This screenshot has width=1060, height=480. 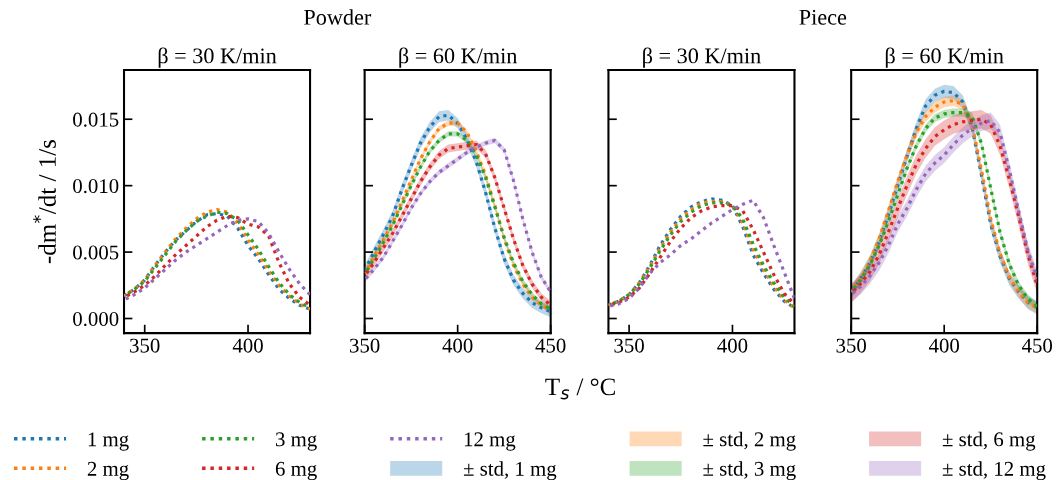 I want to click on y-tick-label: 0.005, so click(x=96, y=252).